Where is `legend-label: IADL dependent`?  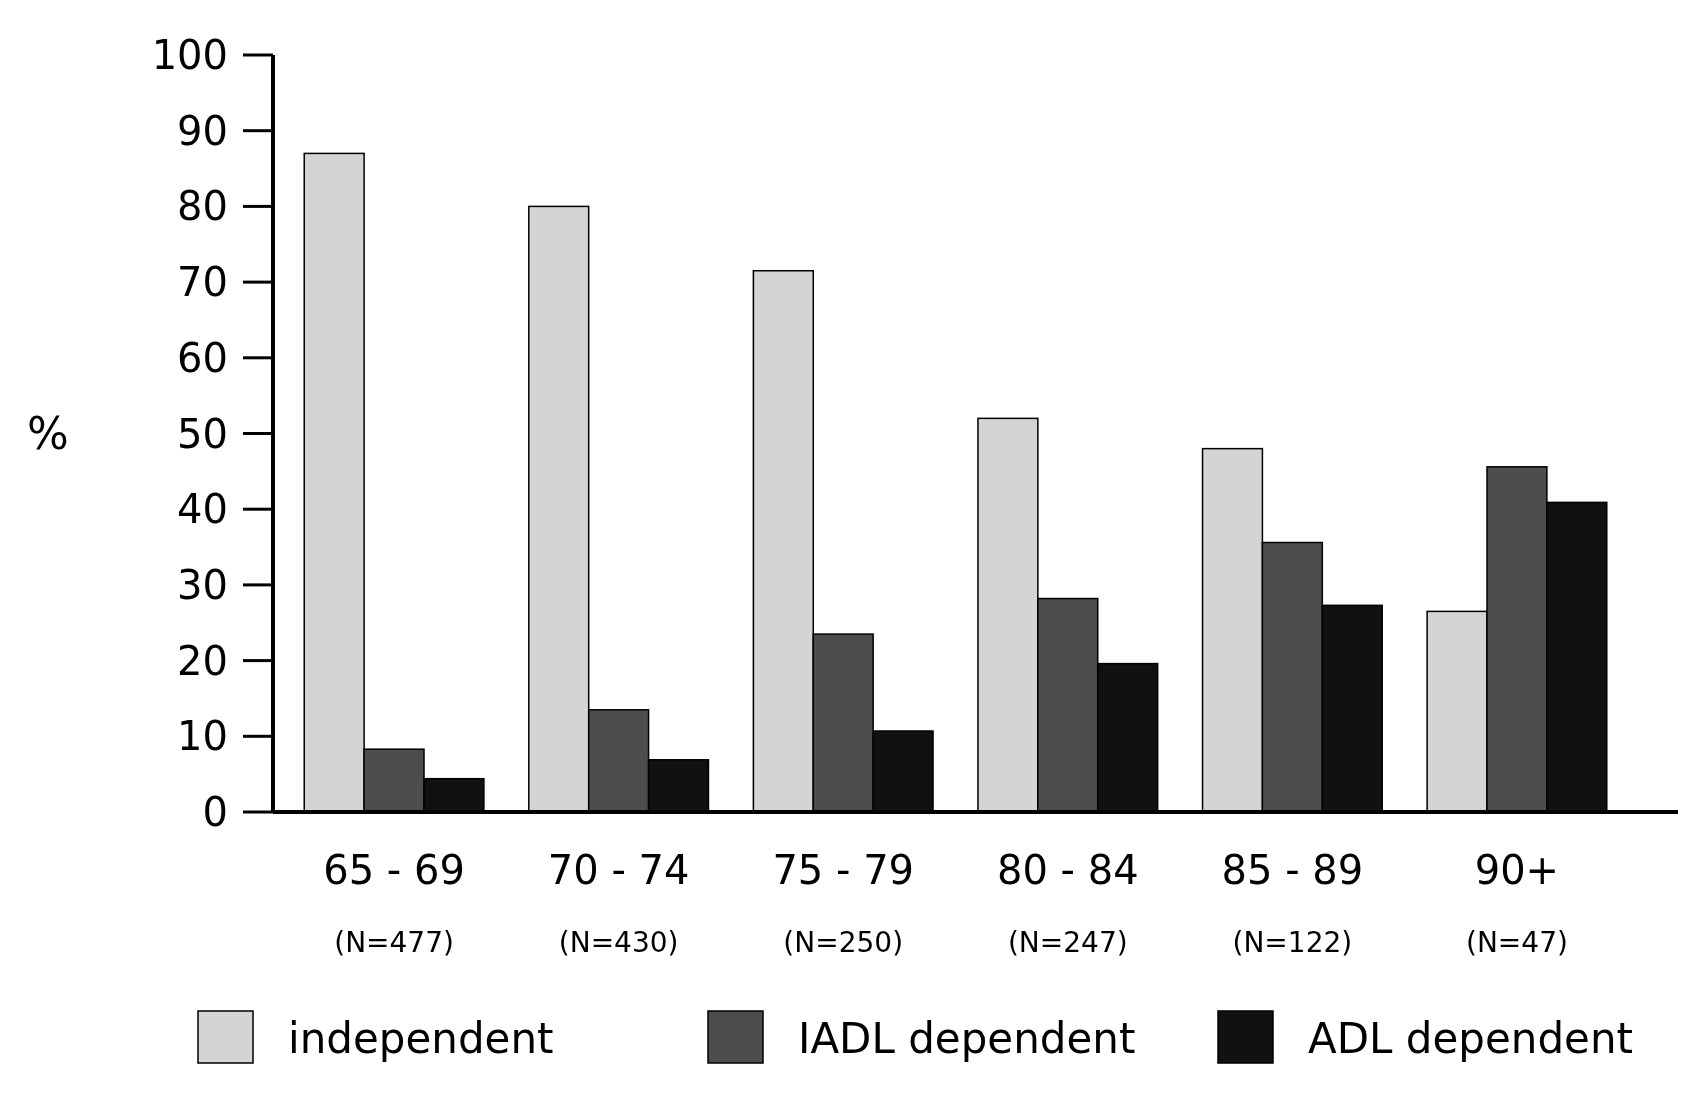 legend-label: IADL dependent is located at coordinates (967, 1038).